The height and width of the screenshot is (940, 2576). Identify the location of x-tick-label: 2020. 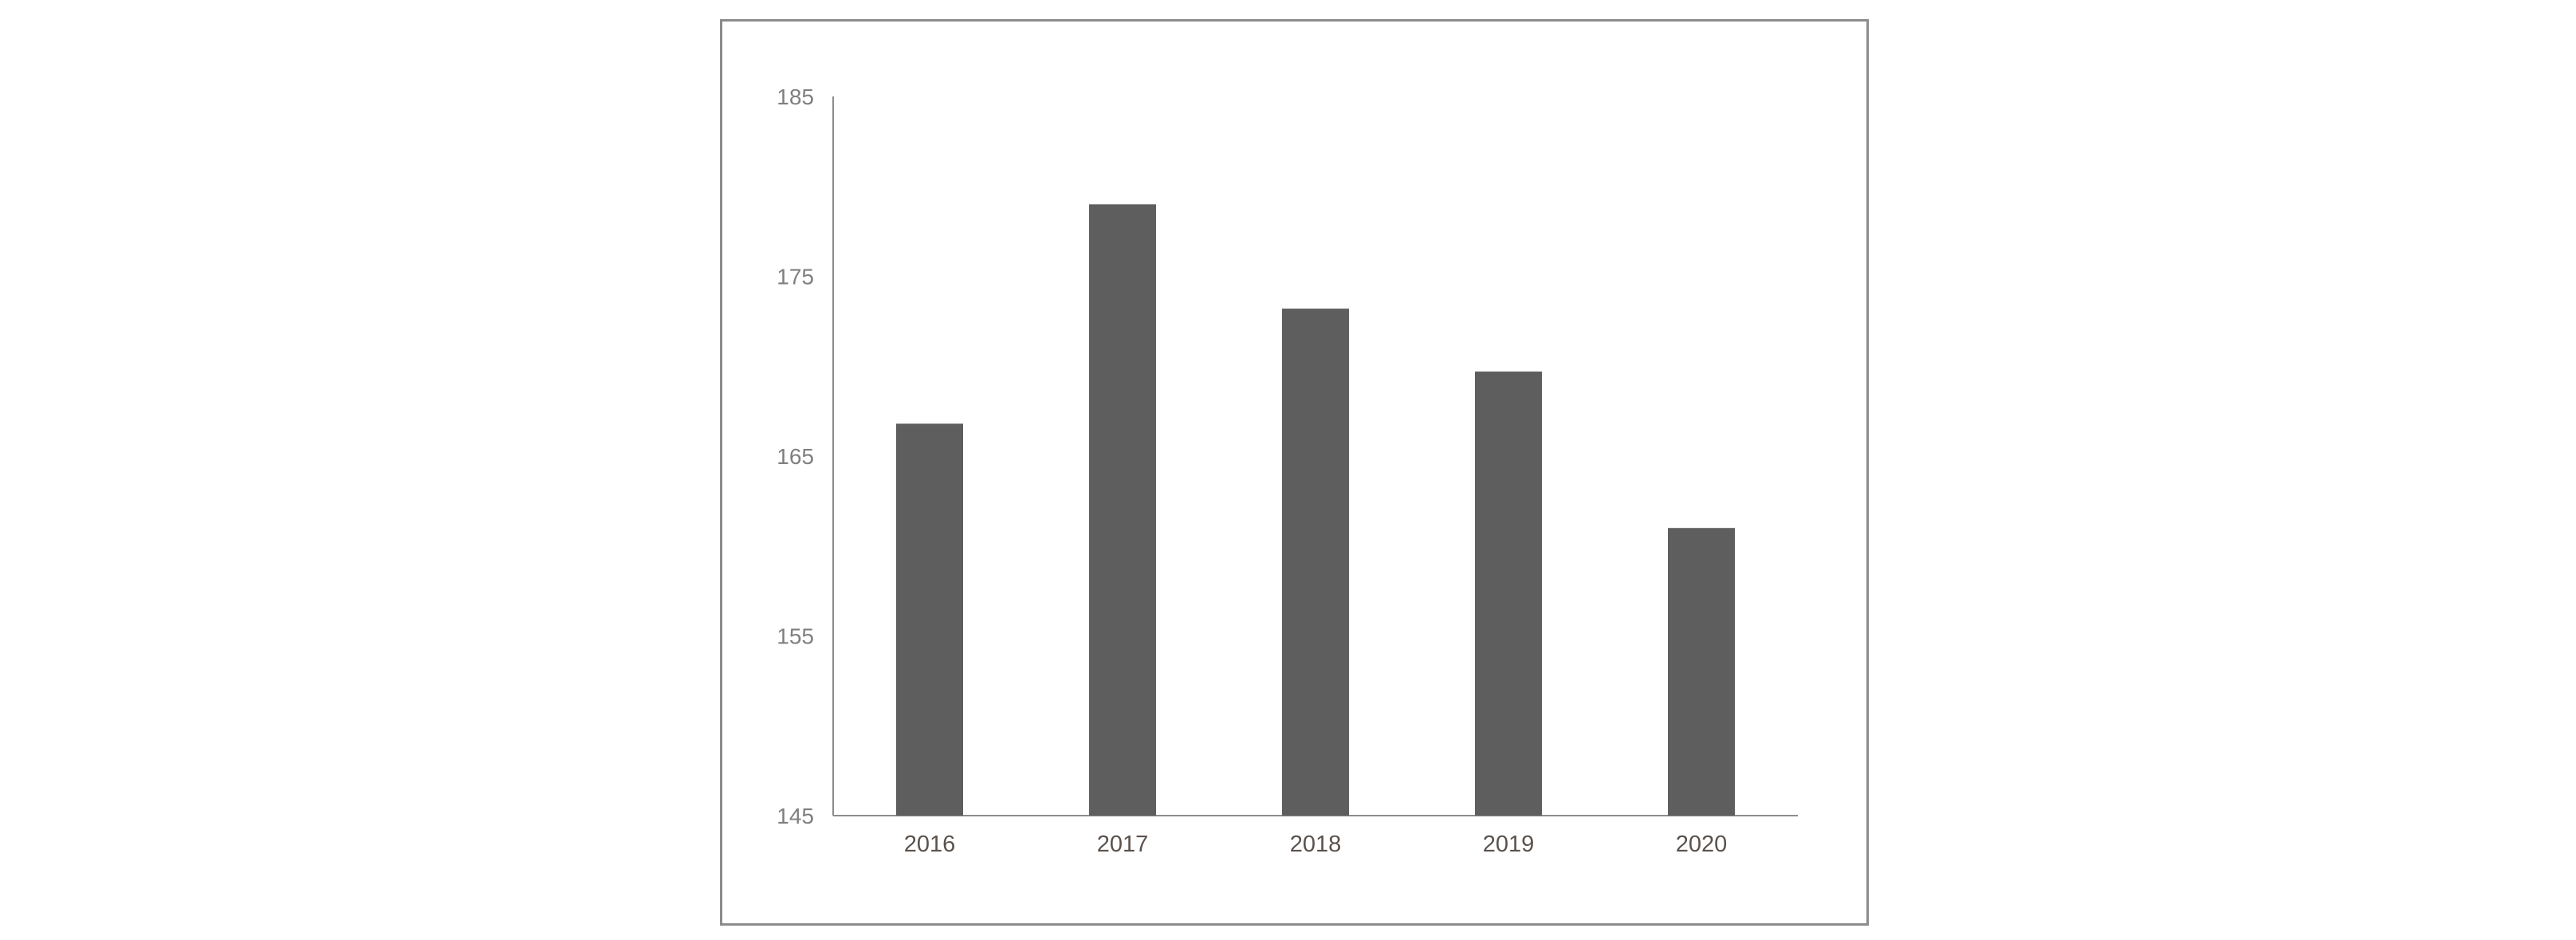
(1702, 844).